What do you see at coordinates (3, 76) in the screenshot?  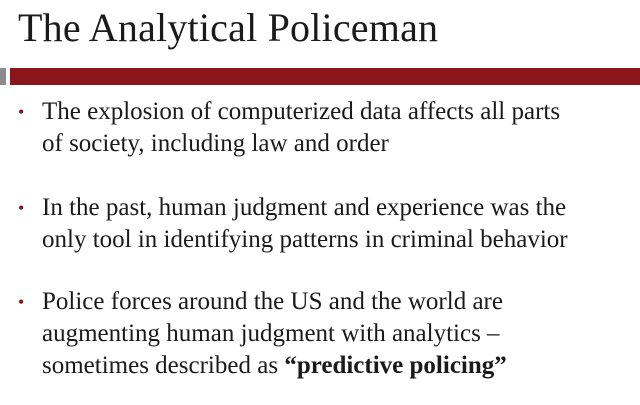 I see `title-bar-accent` at bounding box center [3, 76].